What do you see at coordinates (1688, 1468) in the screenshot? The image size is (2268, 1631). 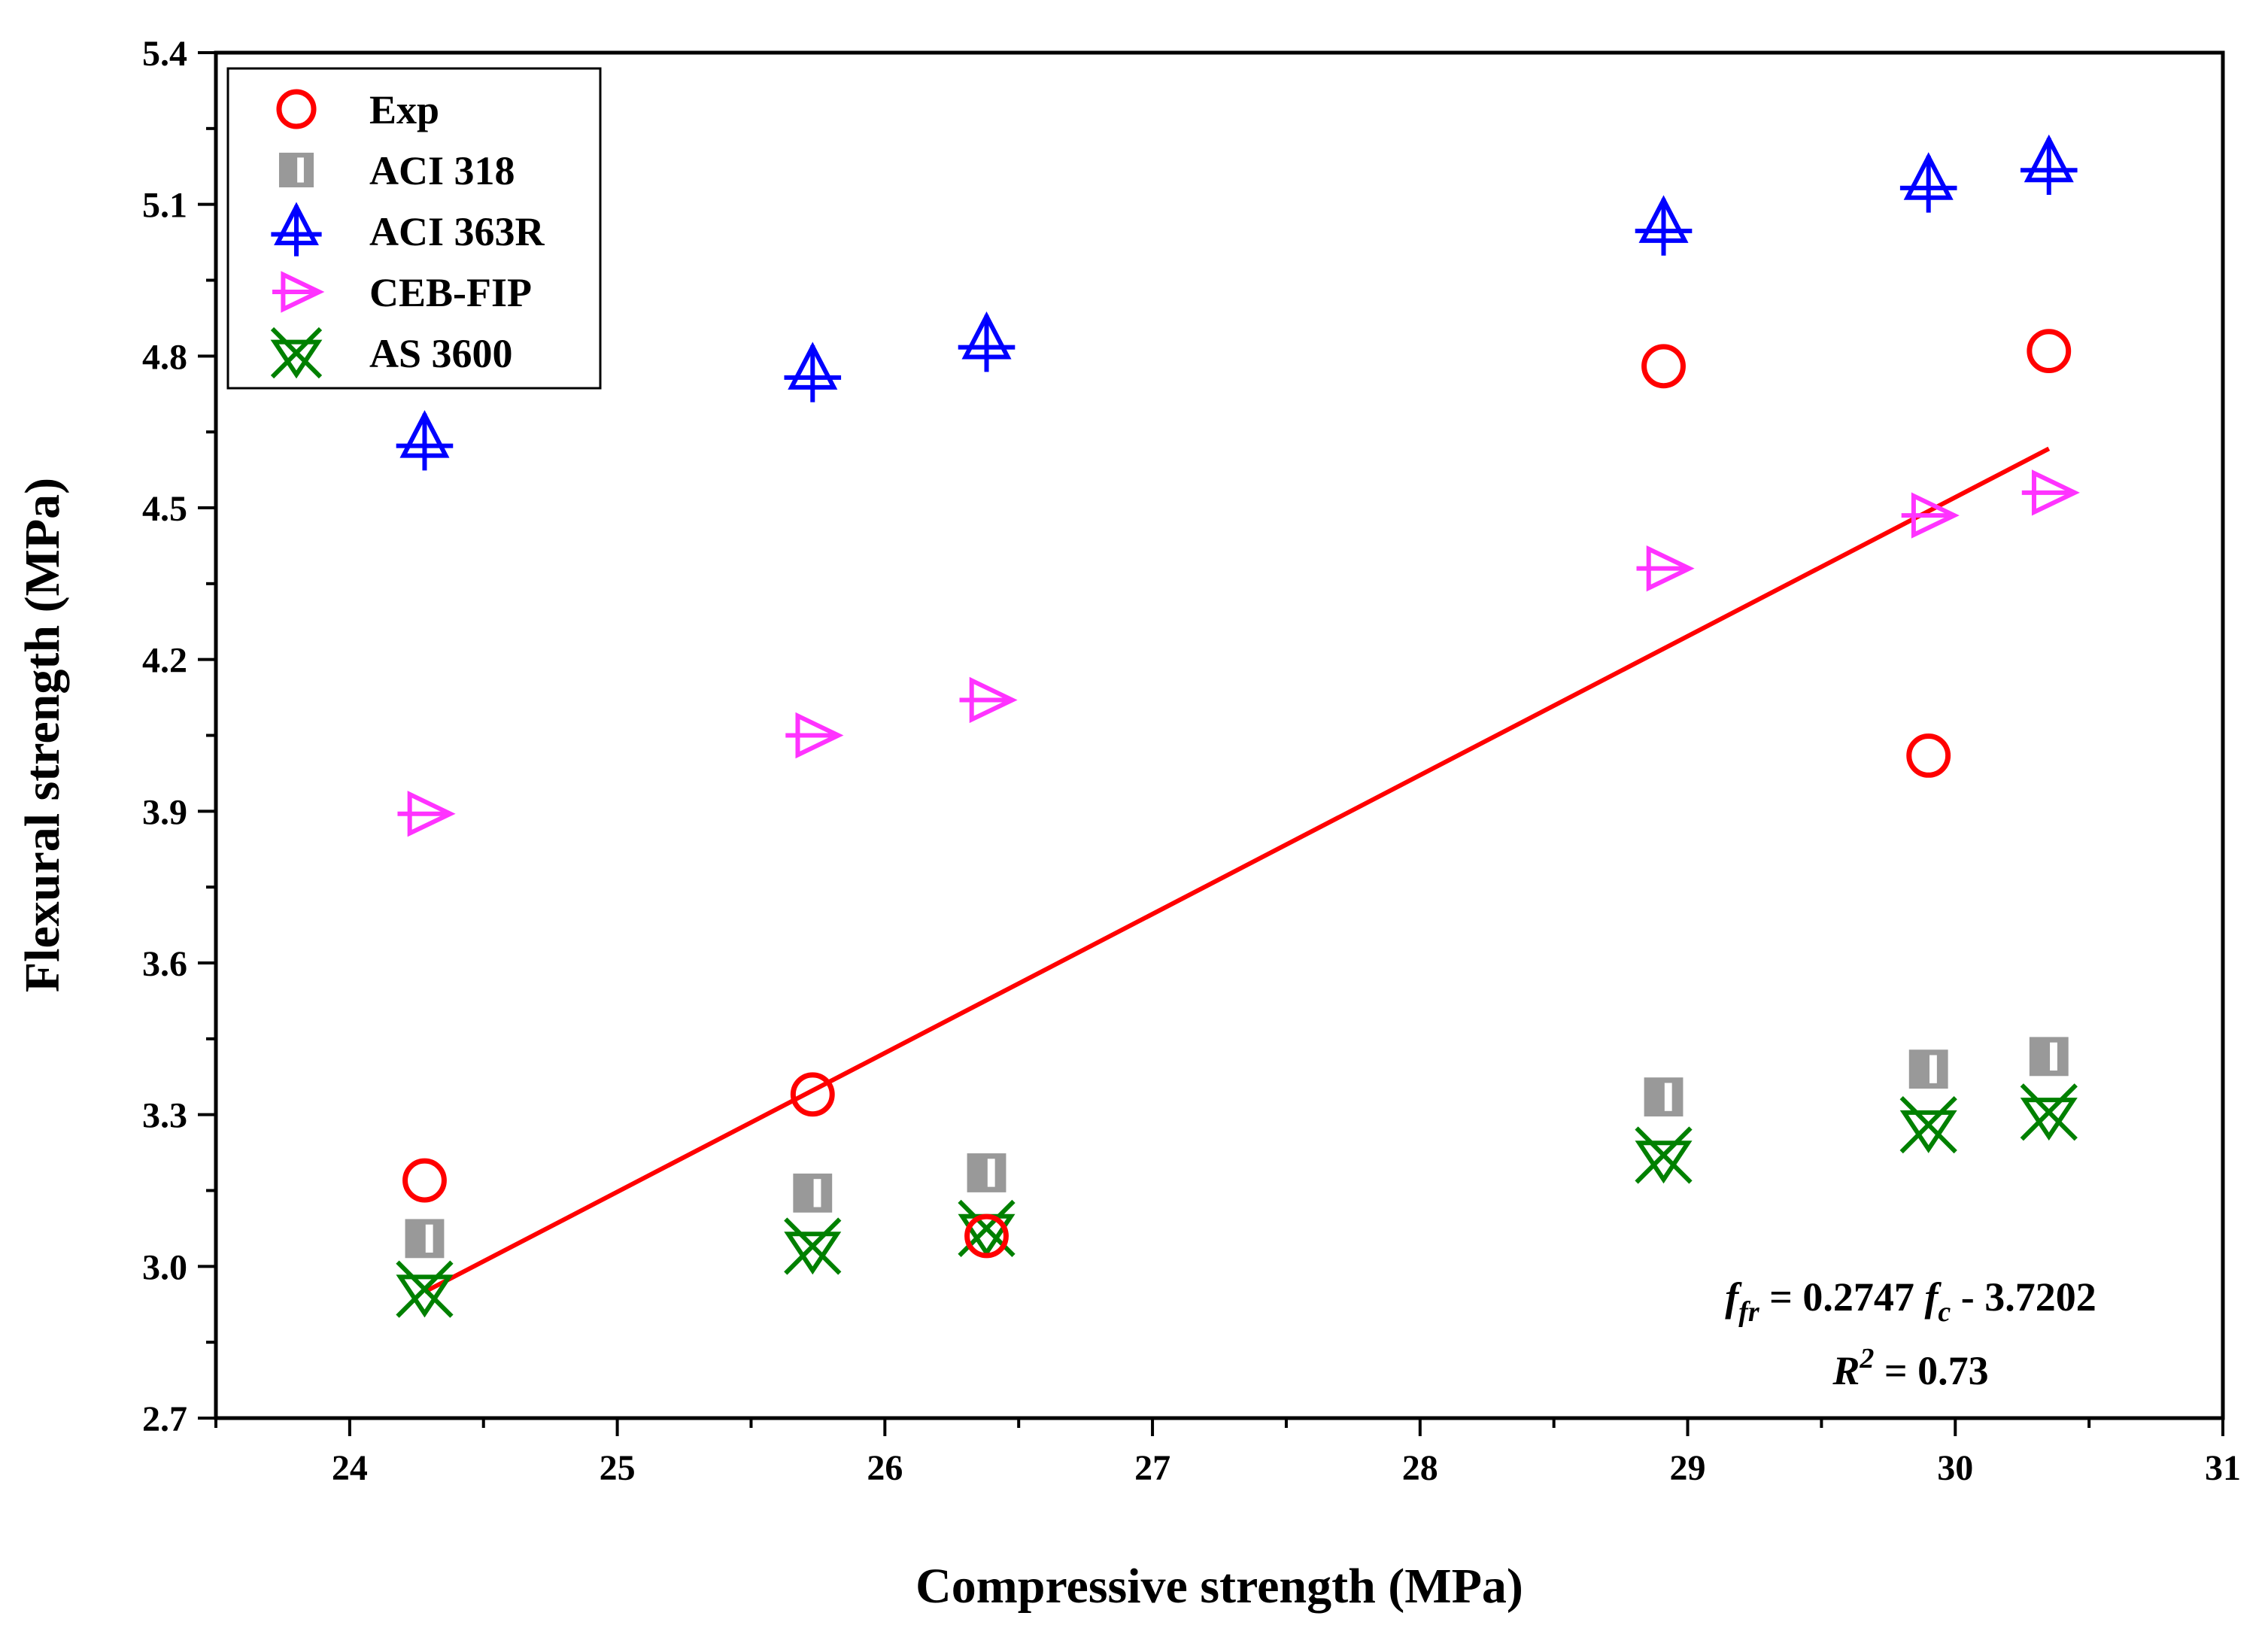 I see `x-tick-label: 29` at bounding box center [1688, 1468].